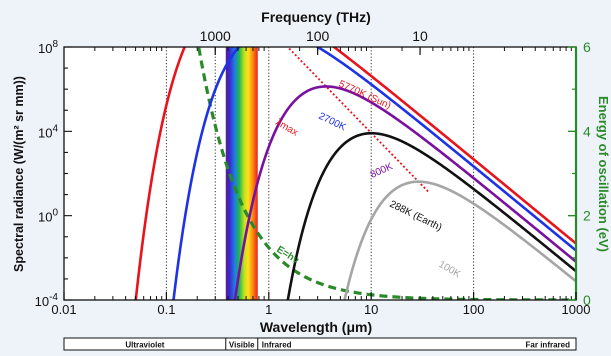 The image size is (611, 356). What do you see at coordinates (318, 36) in the screenshot?
I see `top-tick-label: 100` at bounding box center [318, 36].